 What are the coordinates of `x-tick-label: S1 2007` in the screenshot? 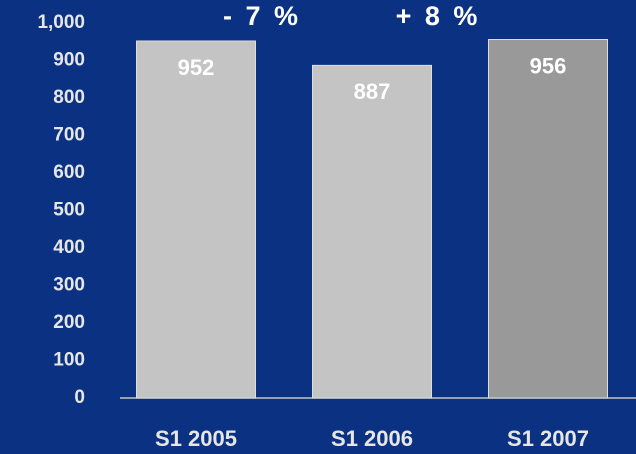 It's located at (548, 438).